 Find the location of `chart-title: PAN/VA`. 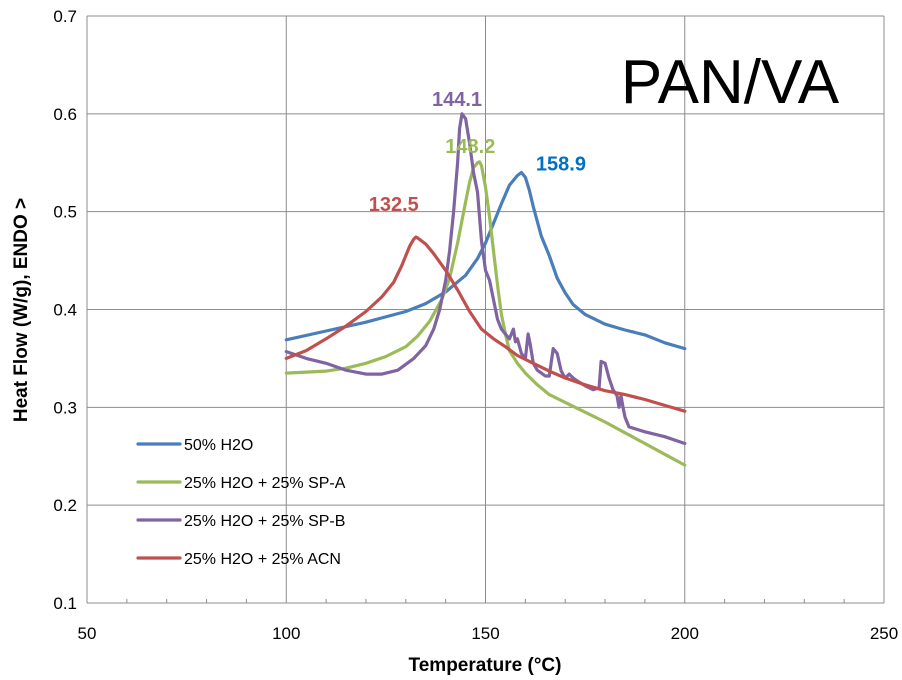

chart-title: PAN/VA is located at coordinates (730, 82).